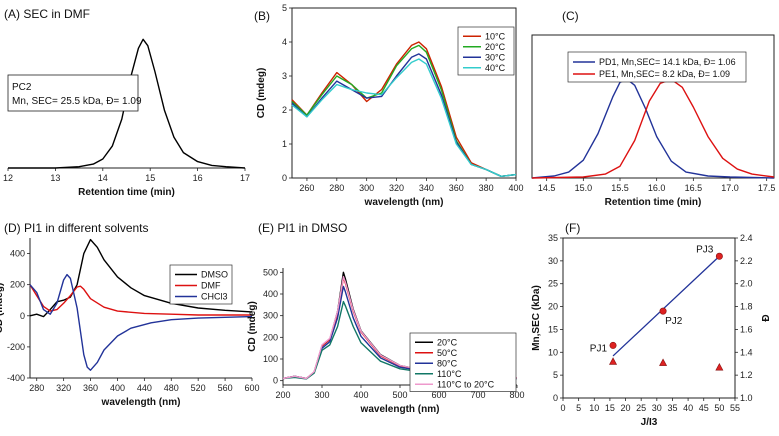 Image resolution: width=779 pixels, height=436 pixels. Describe the element at coordinates (270, 294) in the screenshot. I see `panel-e-y-tick-label-4: 400` at that location.